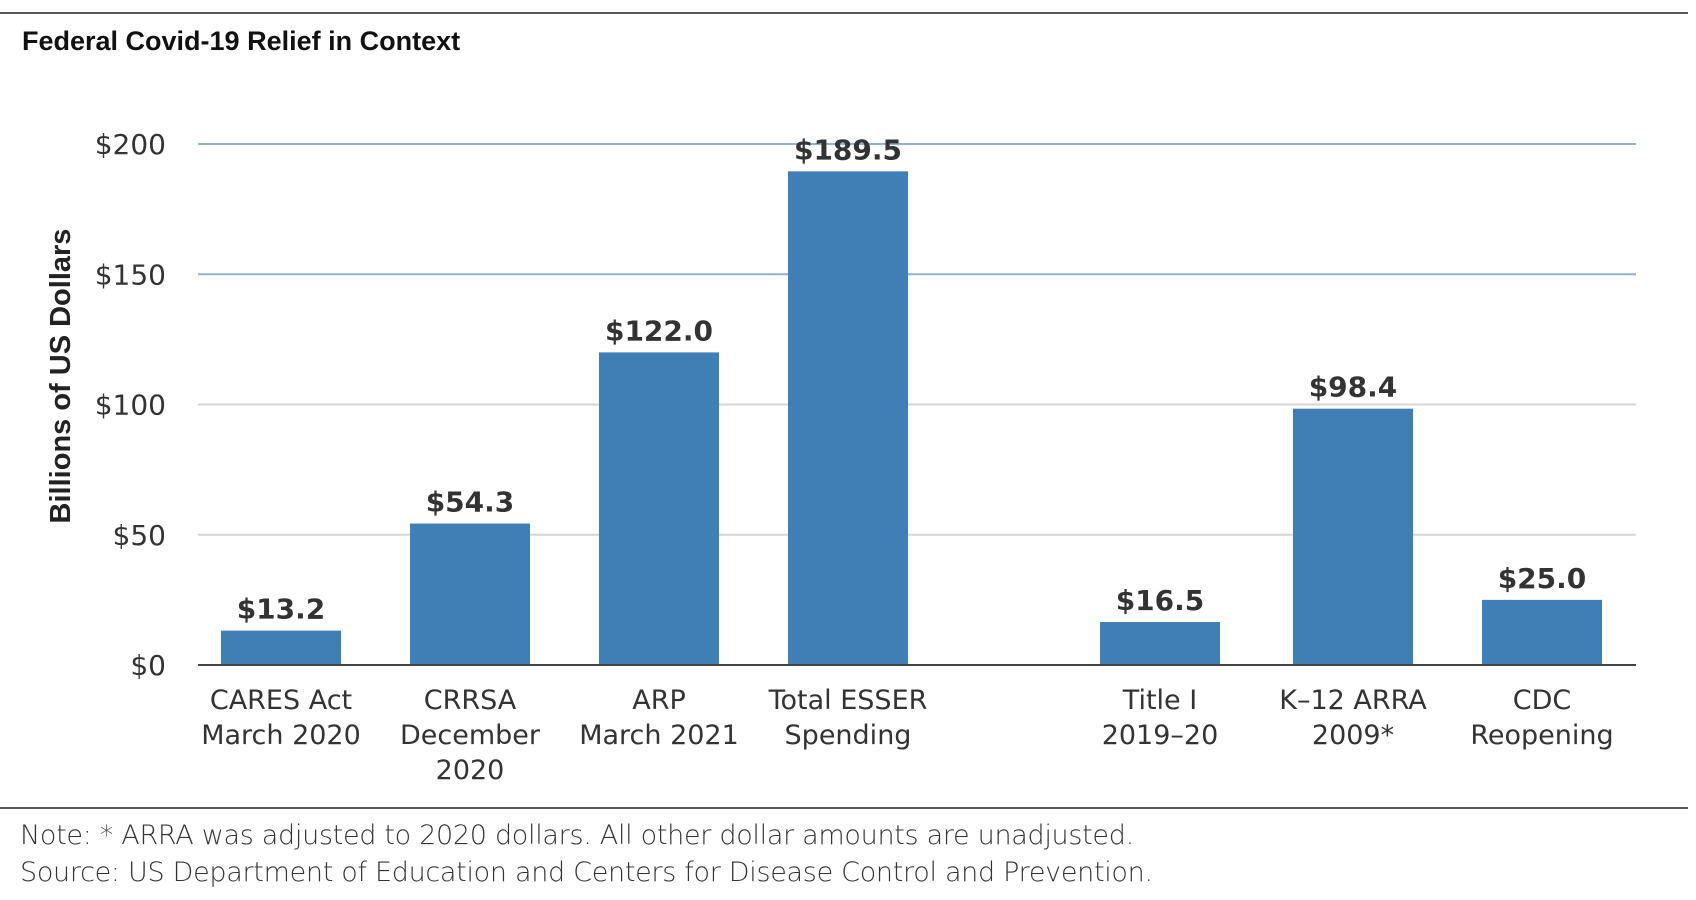 The image size is (1696, 900). I want to click on data-label: $98.4, so click(1353, 387).